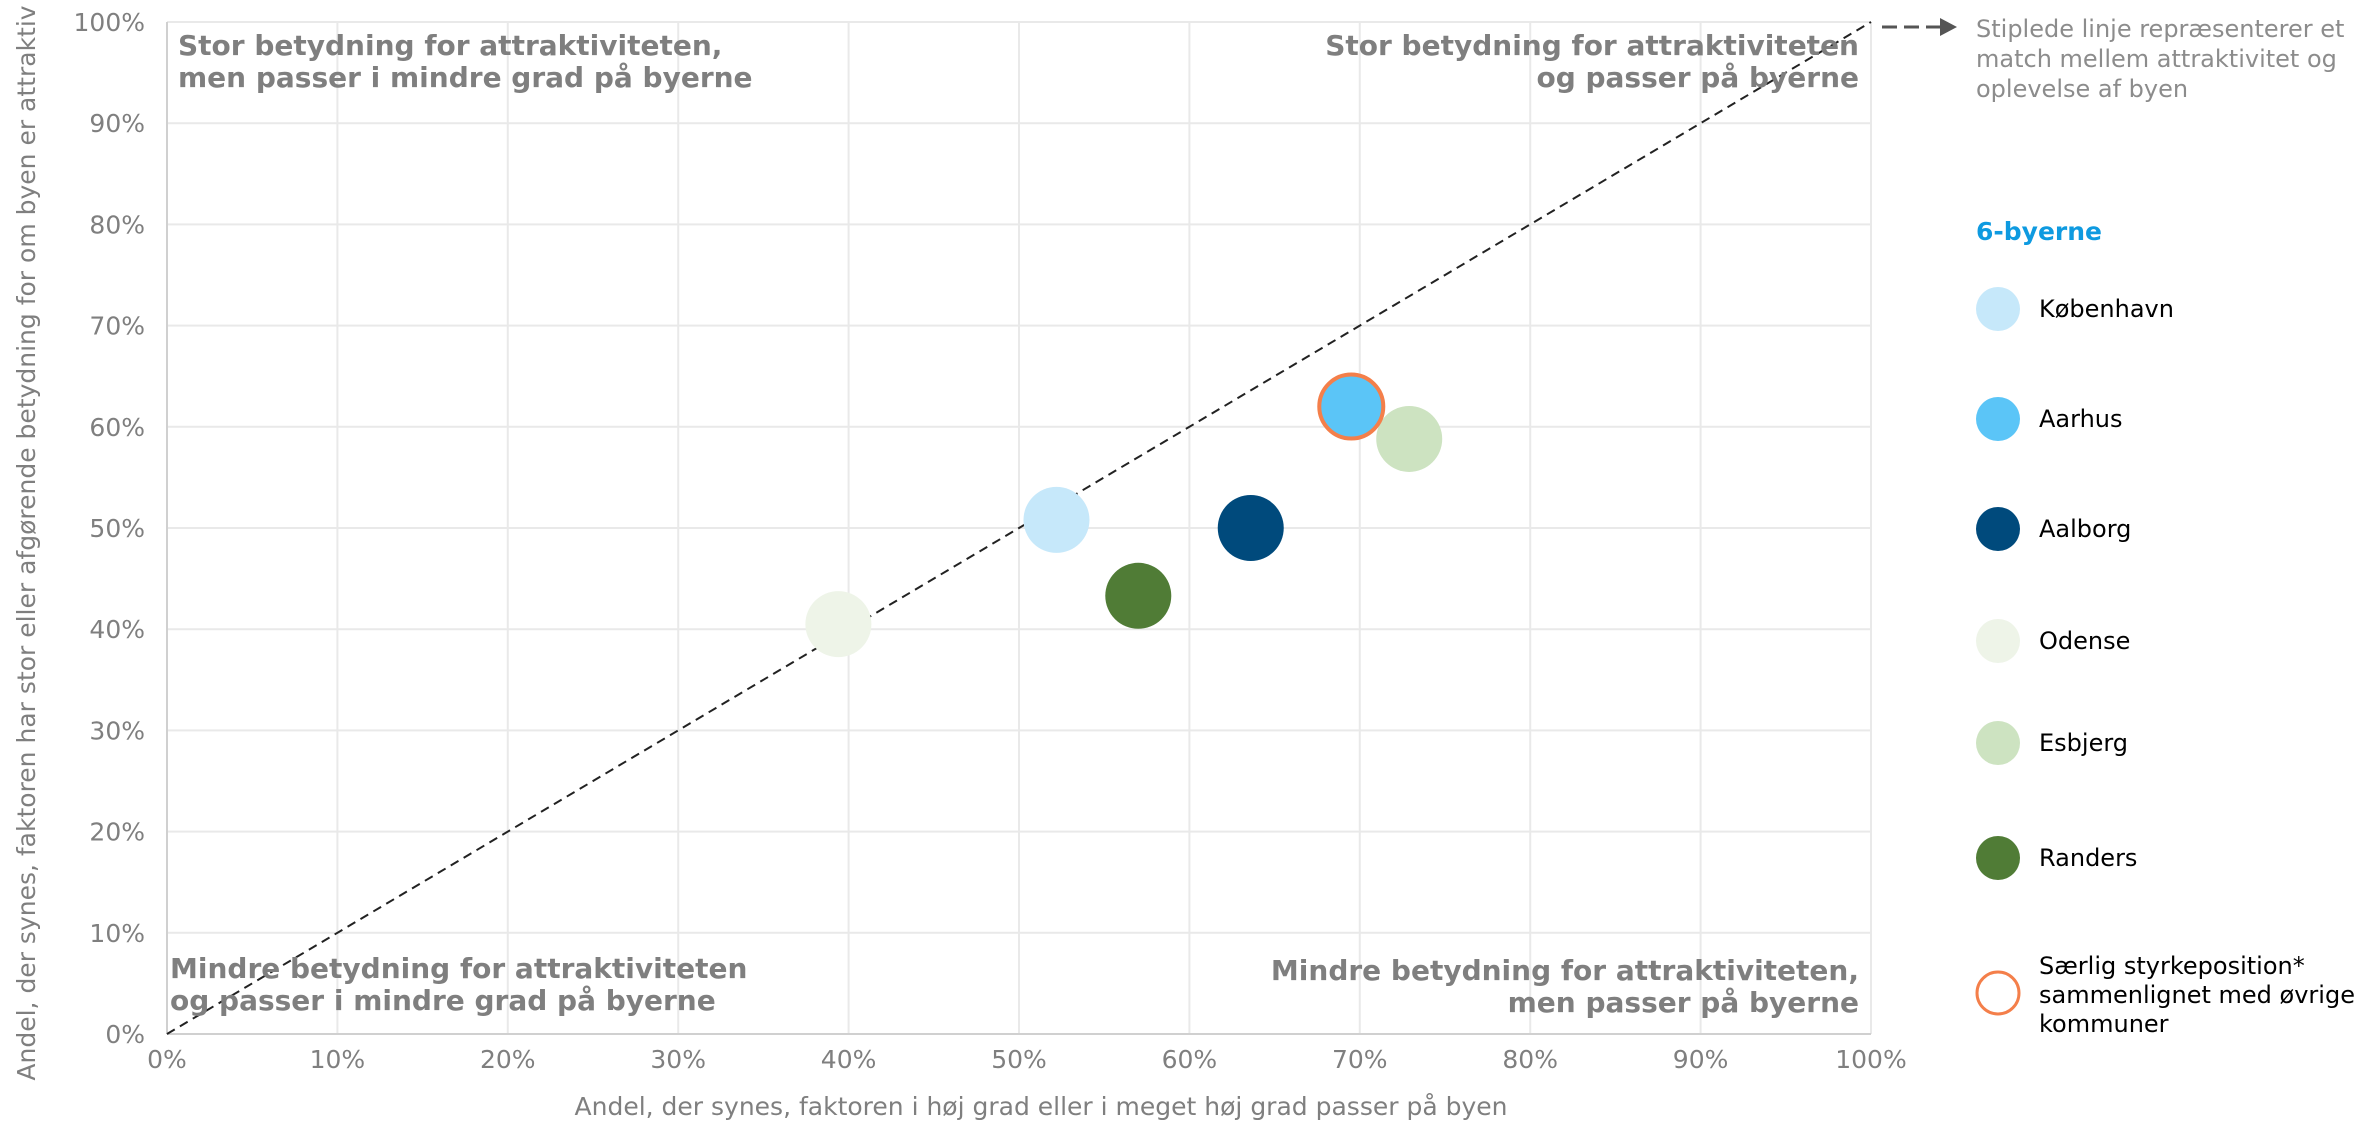 This screenshot has width=2361, height=1128. I want to click on x-tick-label: 60%, so click(1190, 1059).